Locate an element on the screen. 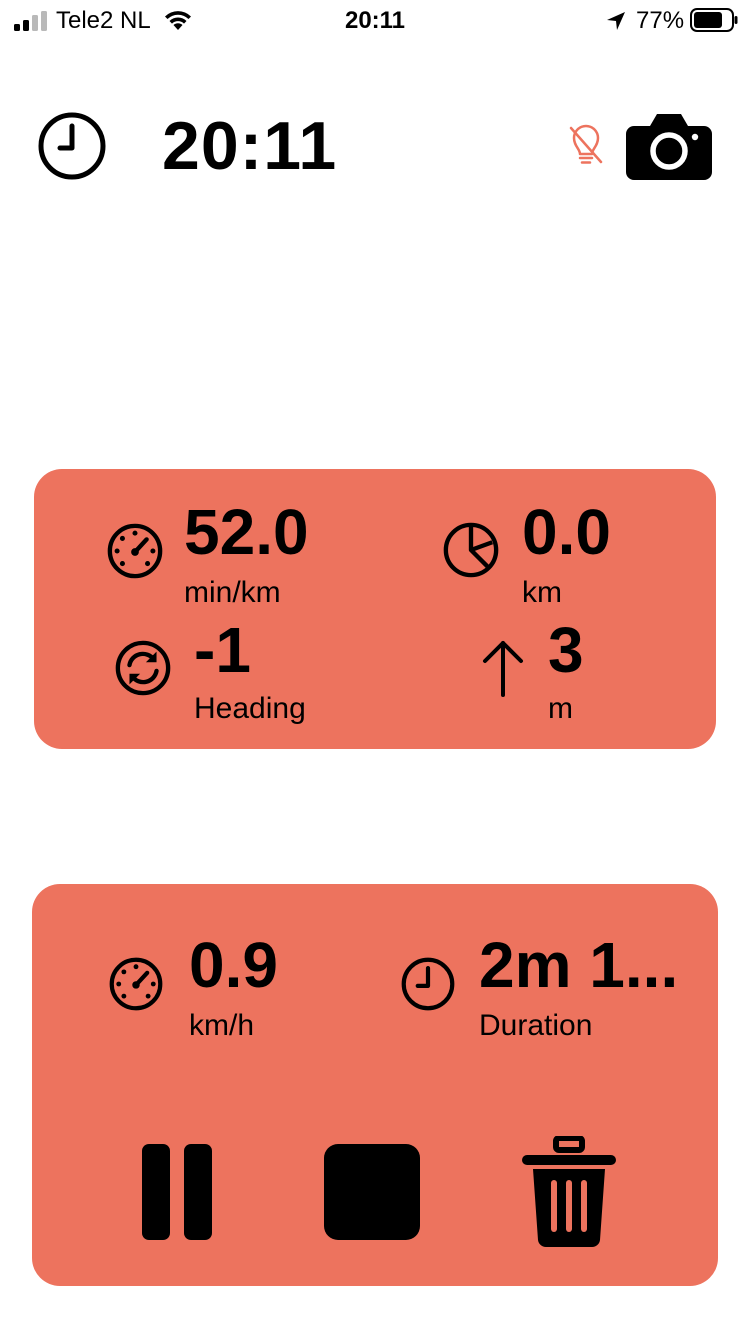  pace-unit: min/km is located at coordinates (232, 592).